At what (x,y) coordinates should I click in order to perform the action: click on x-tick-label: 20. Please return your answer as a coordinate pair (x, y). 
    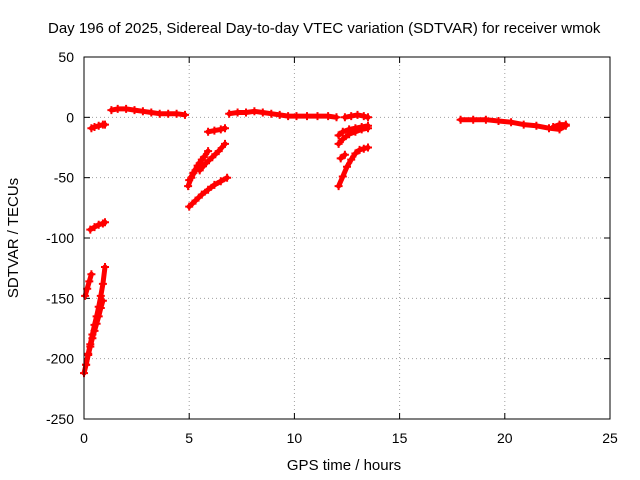
    Looking at the image, I should click on (505, 438).